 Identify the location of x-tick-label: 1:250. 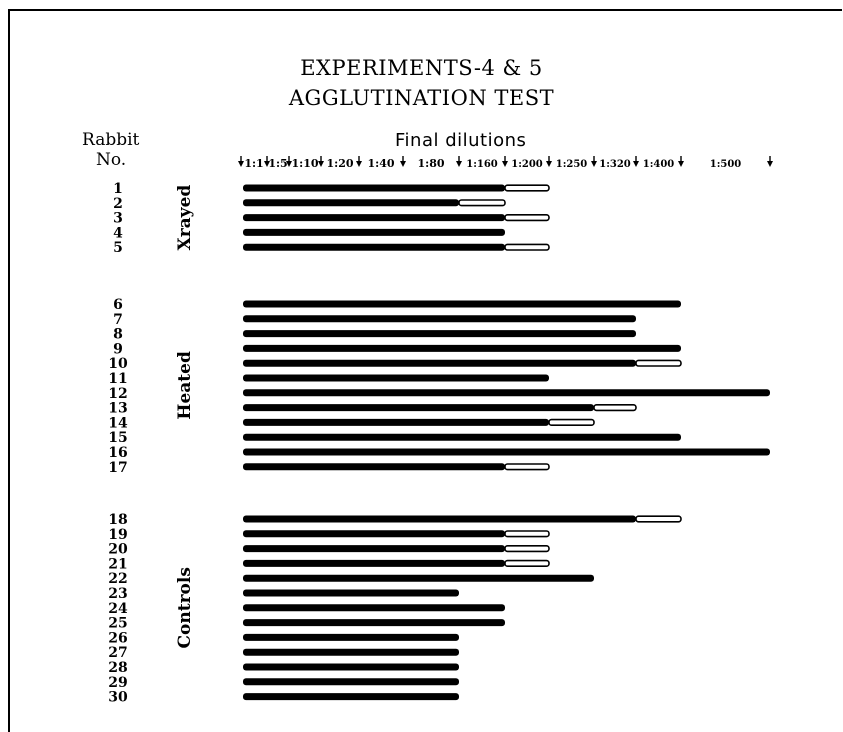
(572, 164).